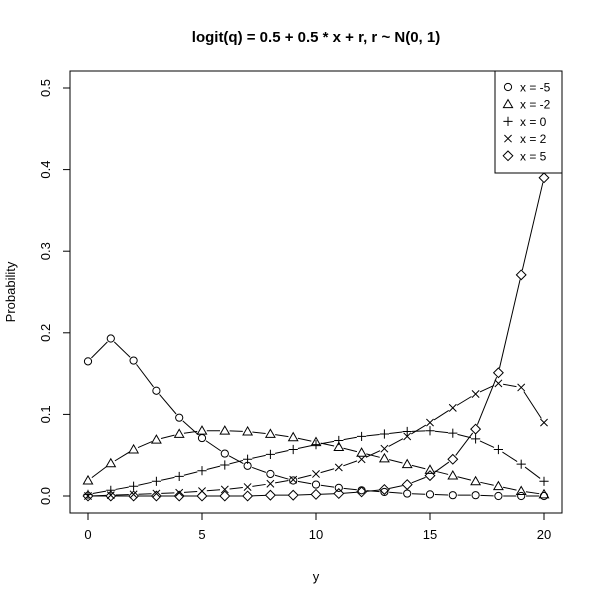 This screenshot has width=599, height=600. I want to click on legend: x = -5 x = -2 x = 0 x = 2 x = 5, so click(528, 122).